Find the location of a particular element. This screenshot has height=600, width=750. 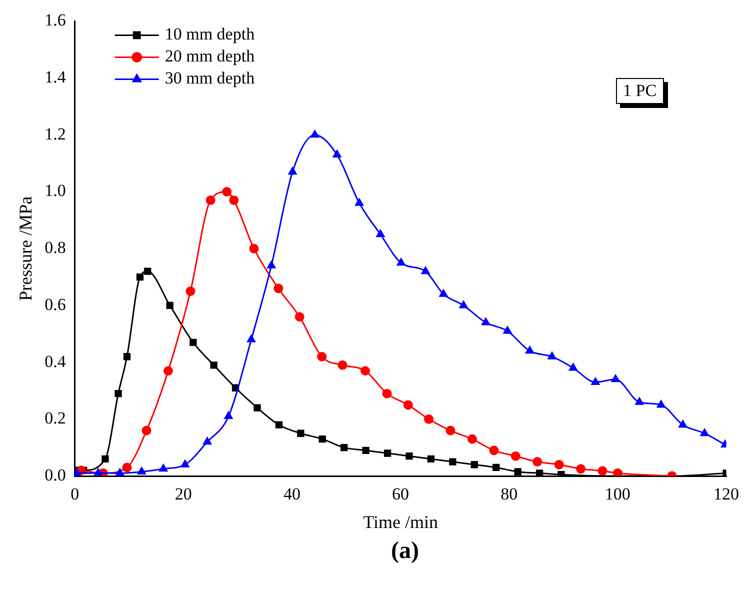

y-tick-label: 0.6 is located at coordinates (55, 304).